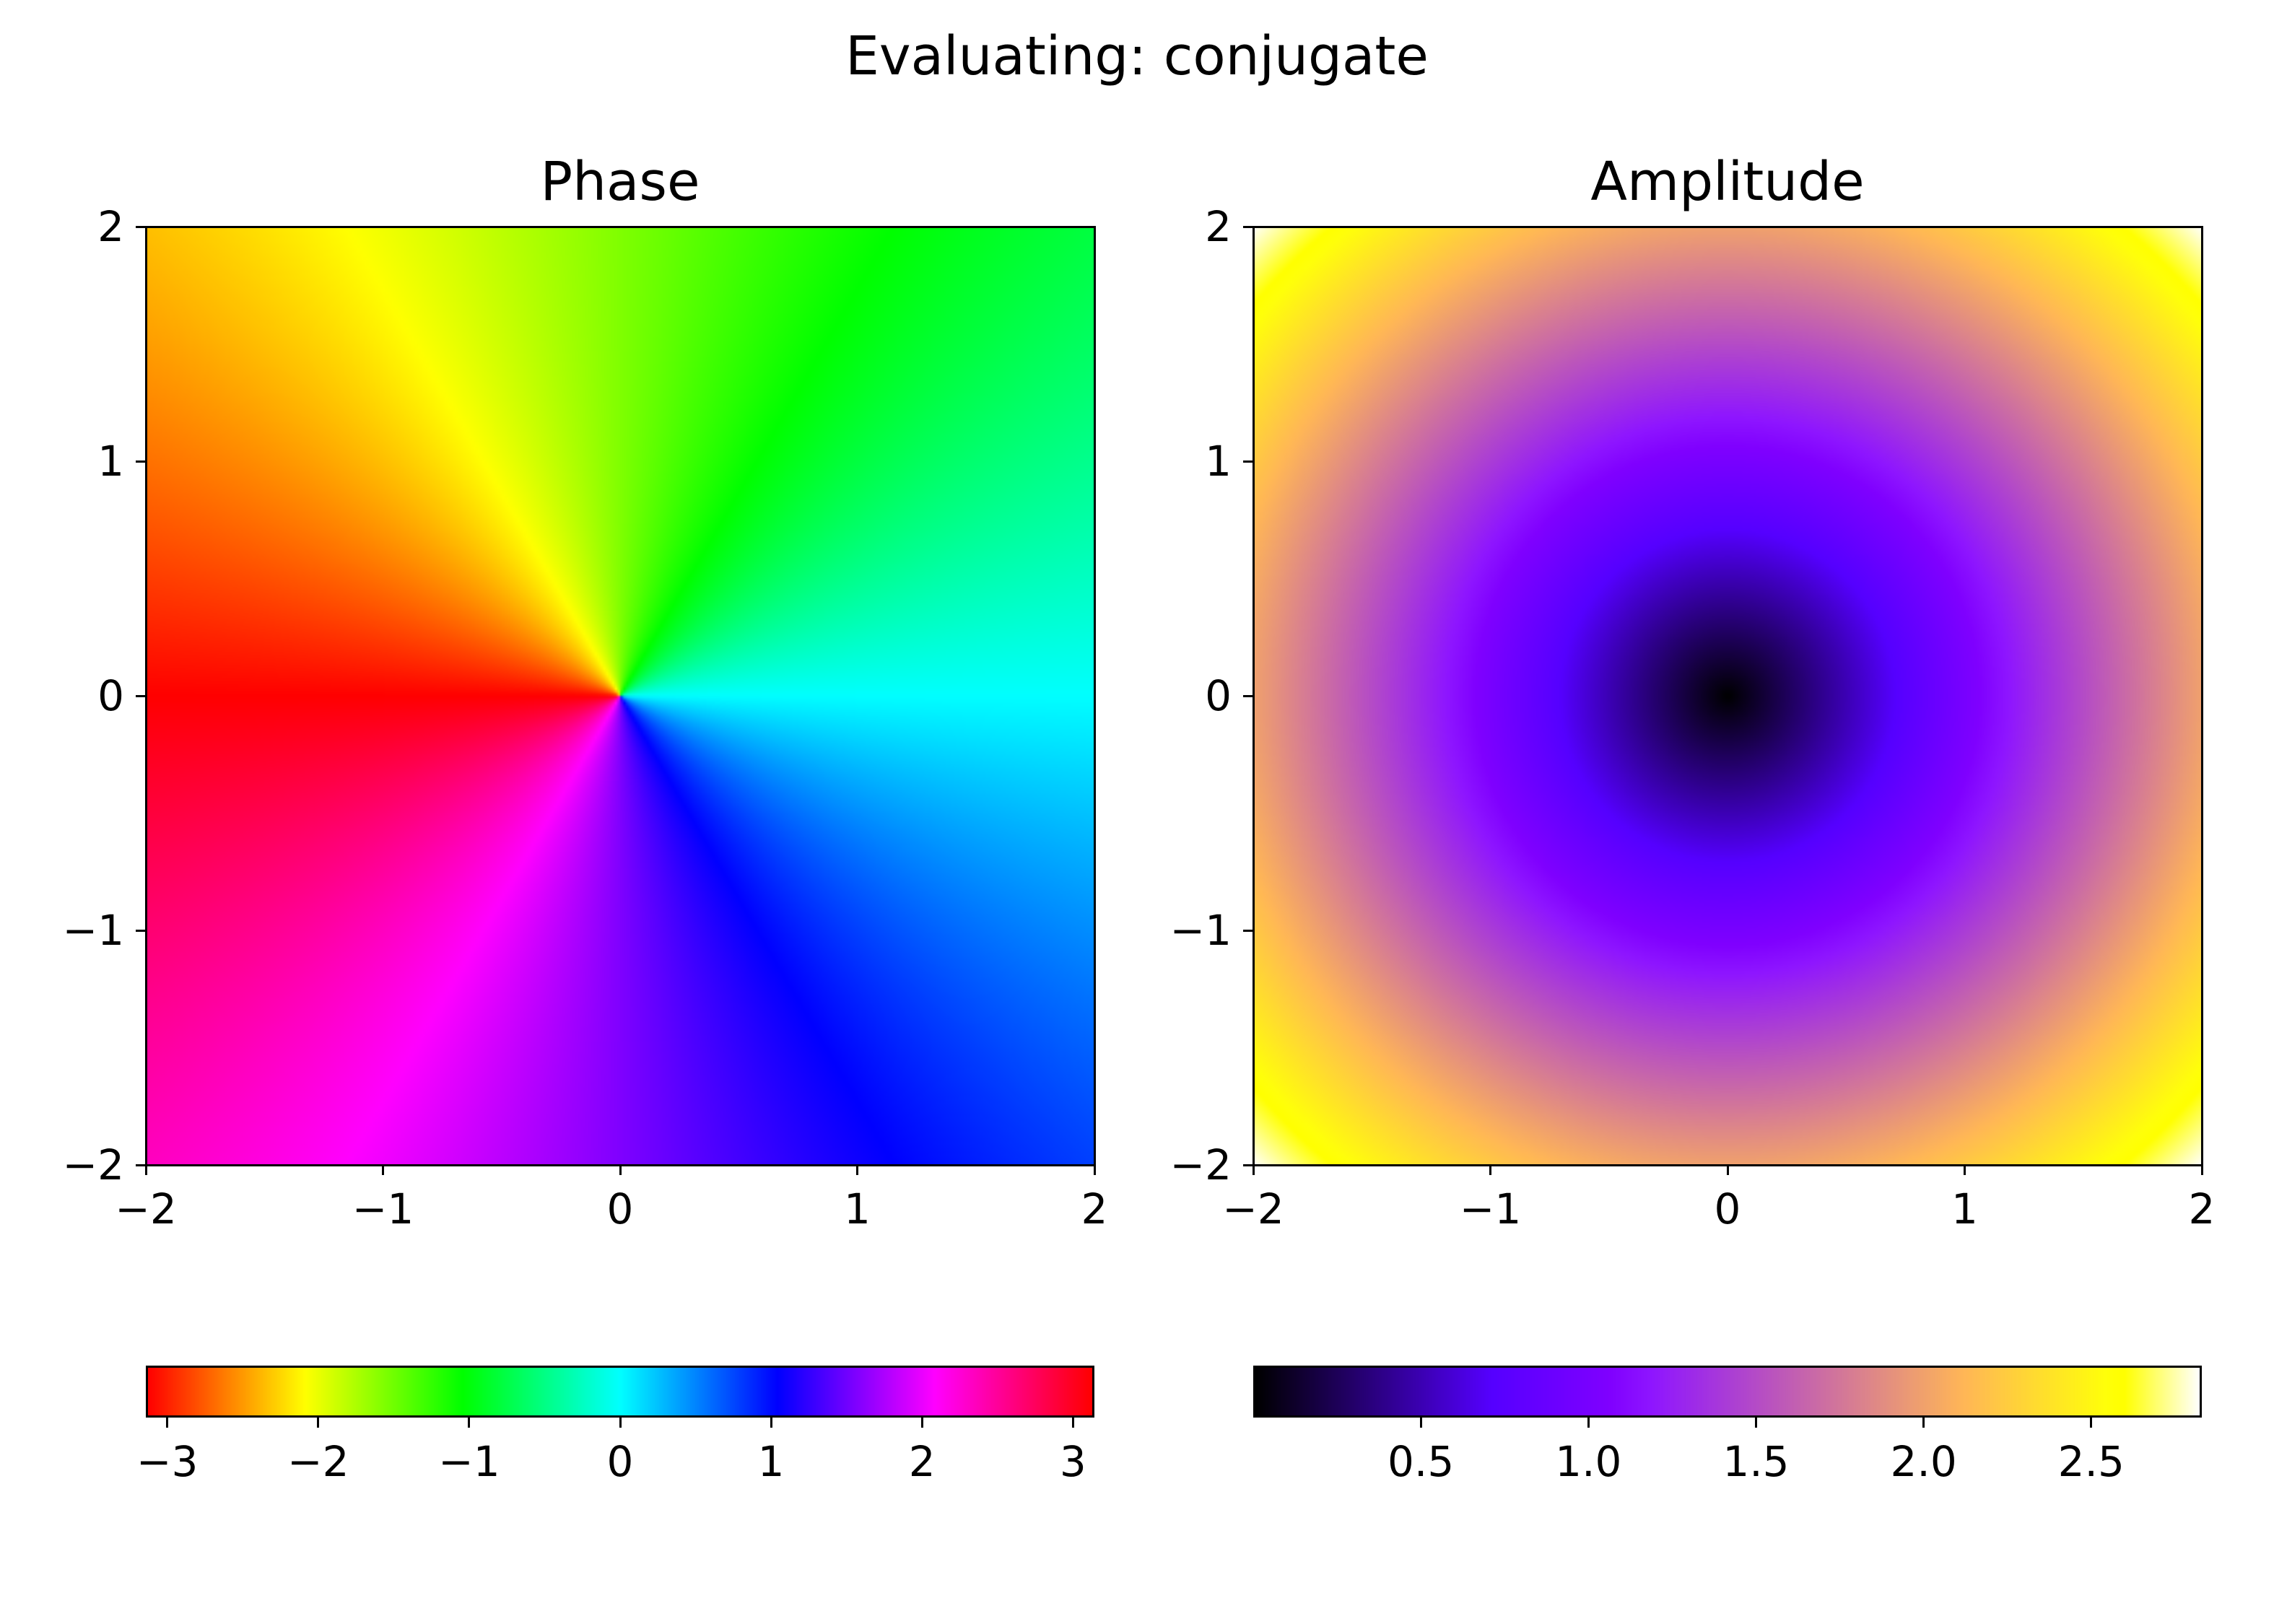 Image resolution: width=2274 pixels, height=1624 pixels. What do you see at coordinates (1137, 56) in the screenshot?
I see `figure-suptitle: Evaluating: conjugate` at bounding box center [1137, 56].